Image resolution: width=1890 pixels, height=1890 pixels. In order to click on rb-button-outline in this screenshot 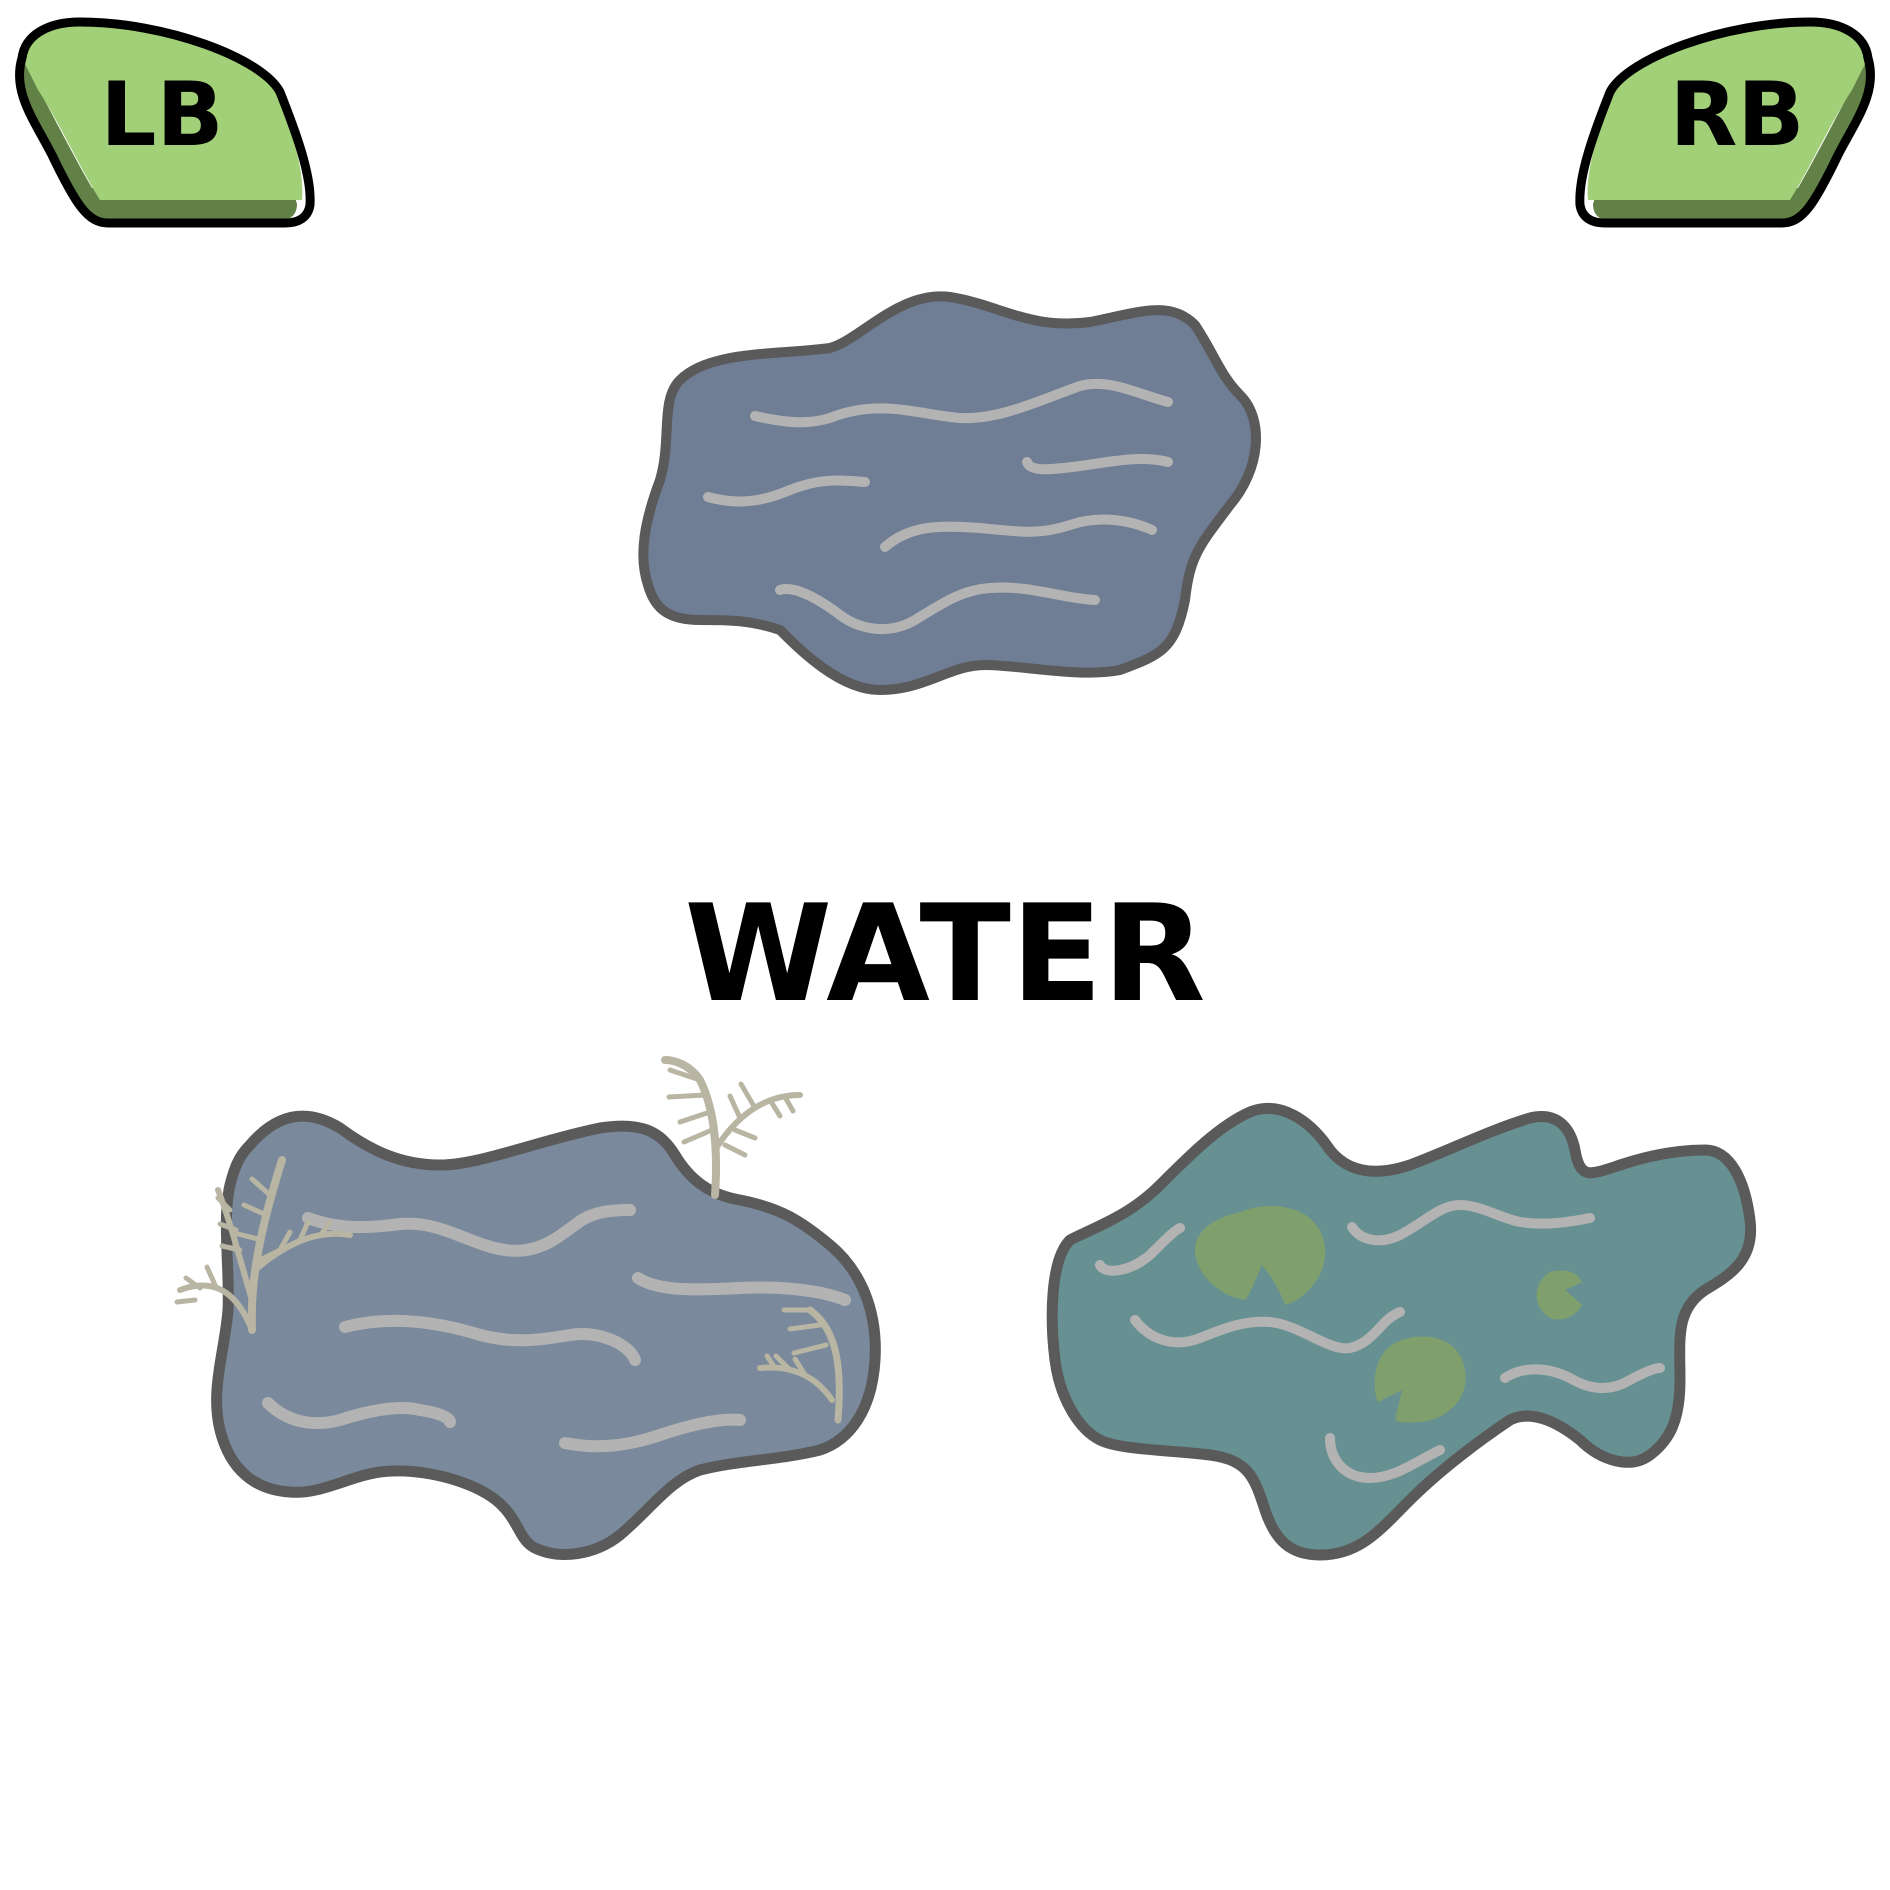, I will do `click(1725, 122)`.